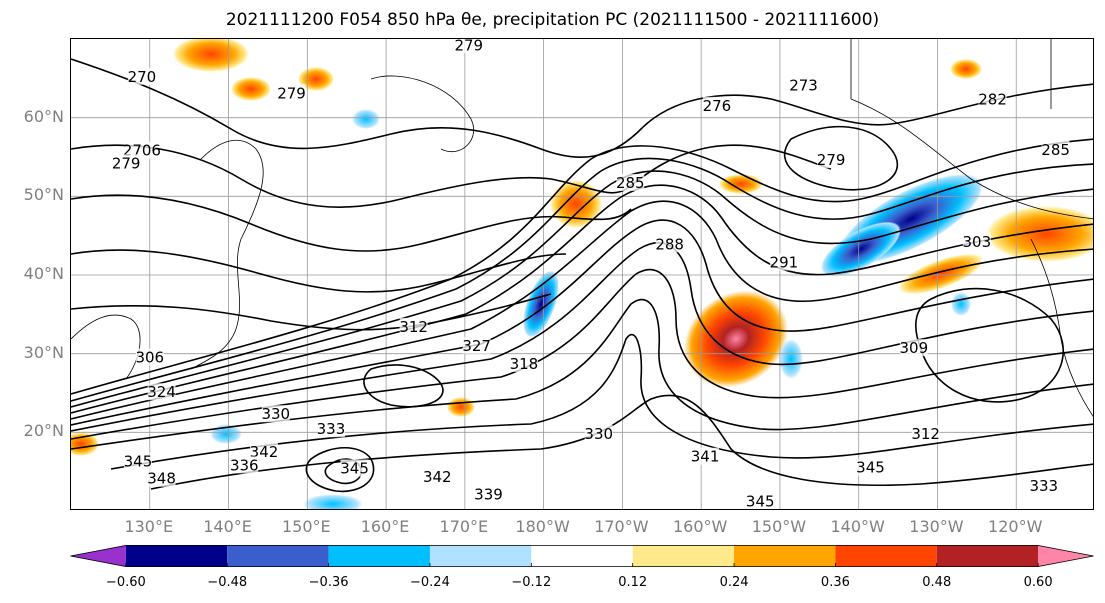 Image resolution: width=1105 pixels, height=603 pixels. Describe the element at coordinates (621, 526) in the screenshot. I see `longitude-label: 170°W` at that location.